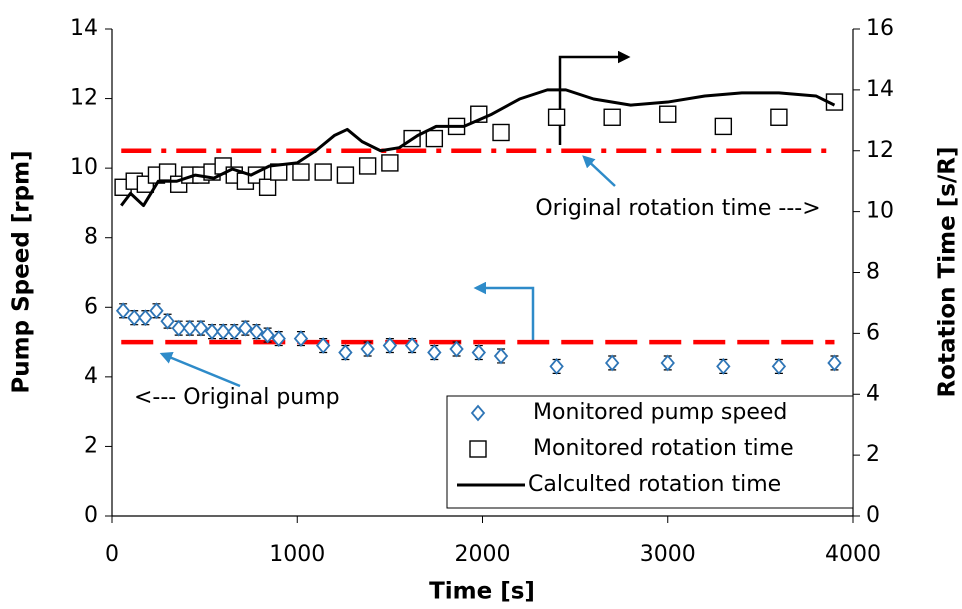  What do you see at coordinates (22, 271) in the screenshot?
I see `y-axis-title: Pump Speed [rpm]` at bounding box center [22, 271].